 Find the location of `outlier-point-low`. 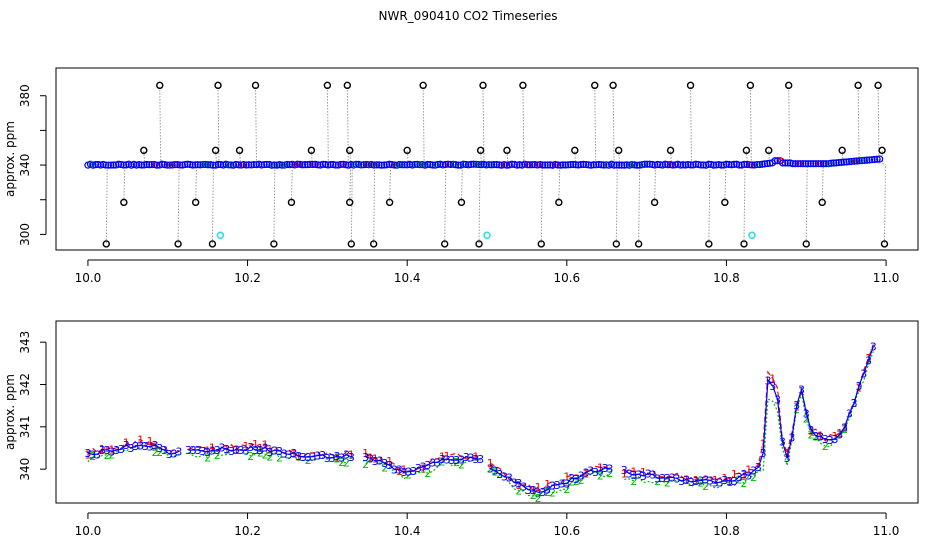

outlier-point-low is located at coordinates (373, 244).